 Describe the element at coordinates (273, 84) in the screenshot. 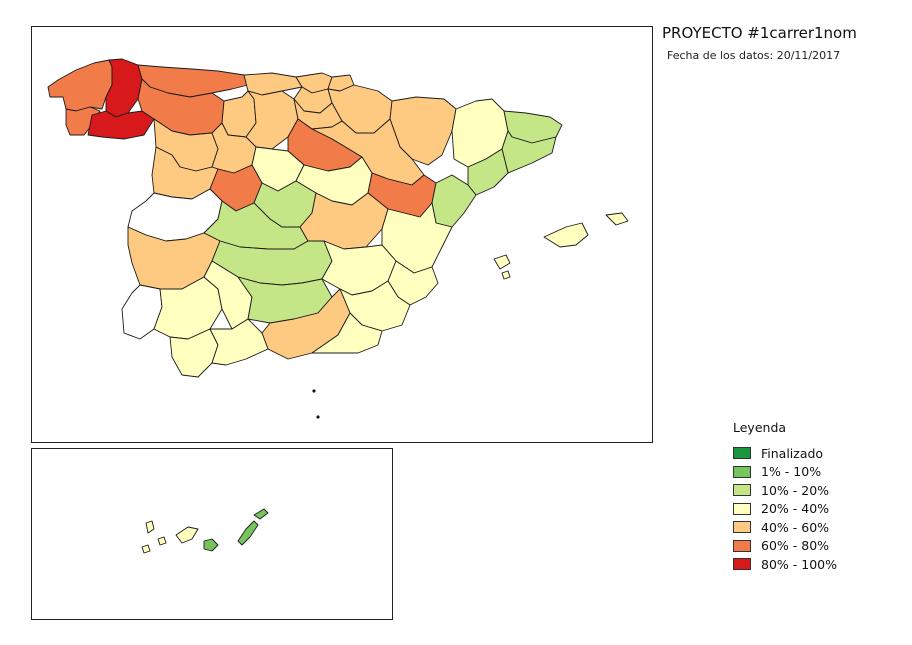

I see `province-cantabria` at that location.